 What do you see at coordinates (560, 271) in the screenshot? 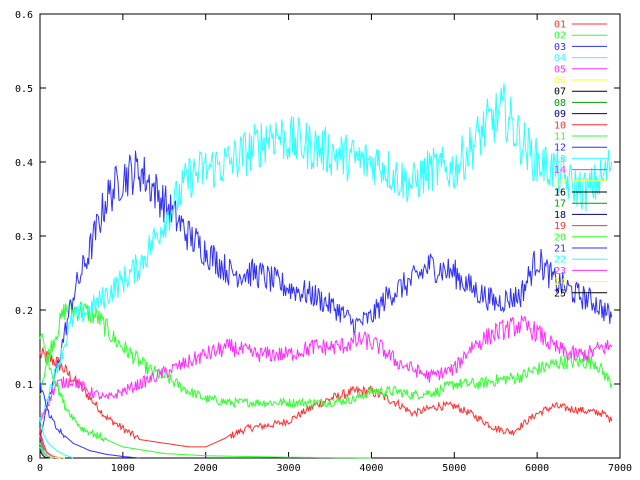
I see `legend-label-23: 23` at bounding box center [560, 271].